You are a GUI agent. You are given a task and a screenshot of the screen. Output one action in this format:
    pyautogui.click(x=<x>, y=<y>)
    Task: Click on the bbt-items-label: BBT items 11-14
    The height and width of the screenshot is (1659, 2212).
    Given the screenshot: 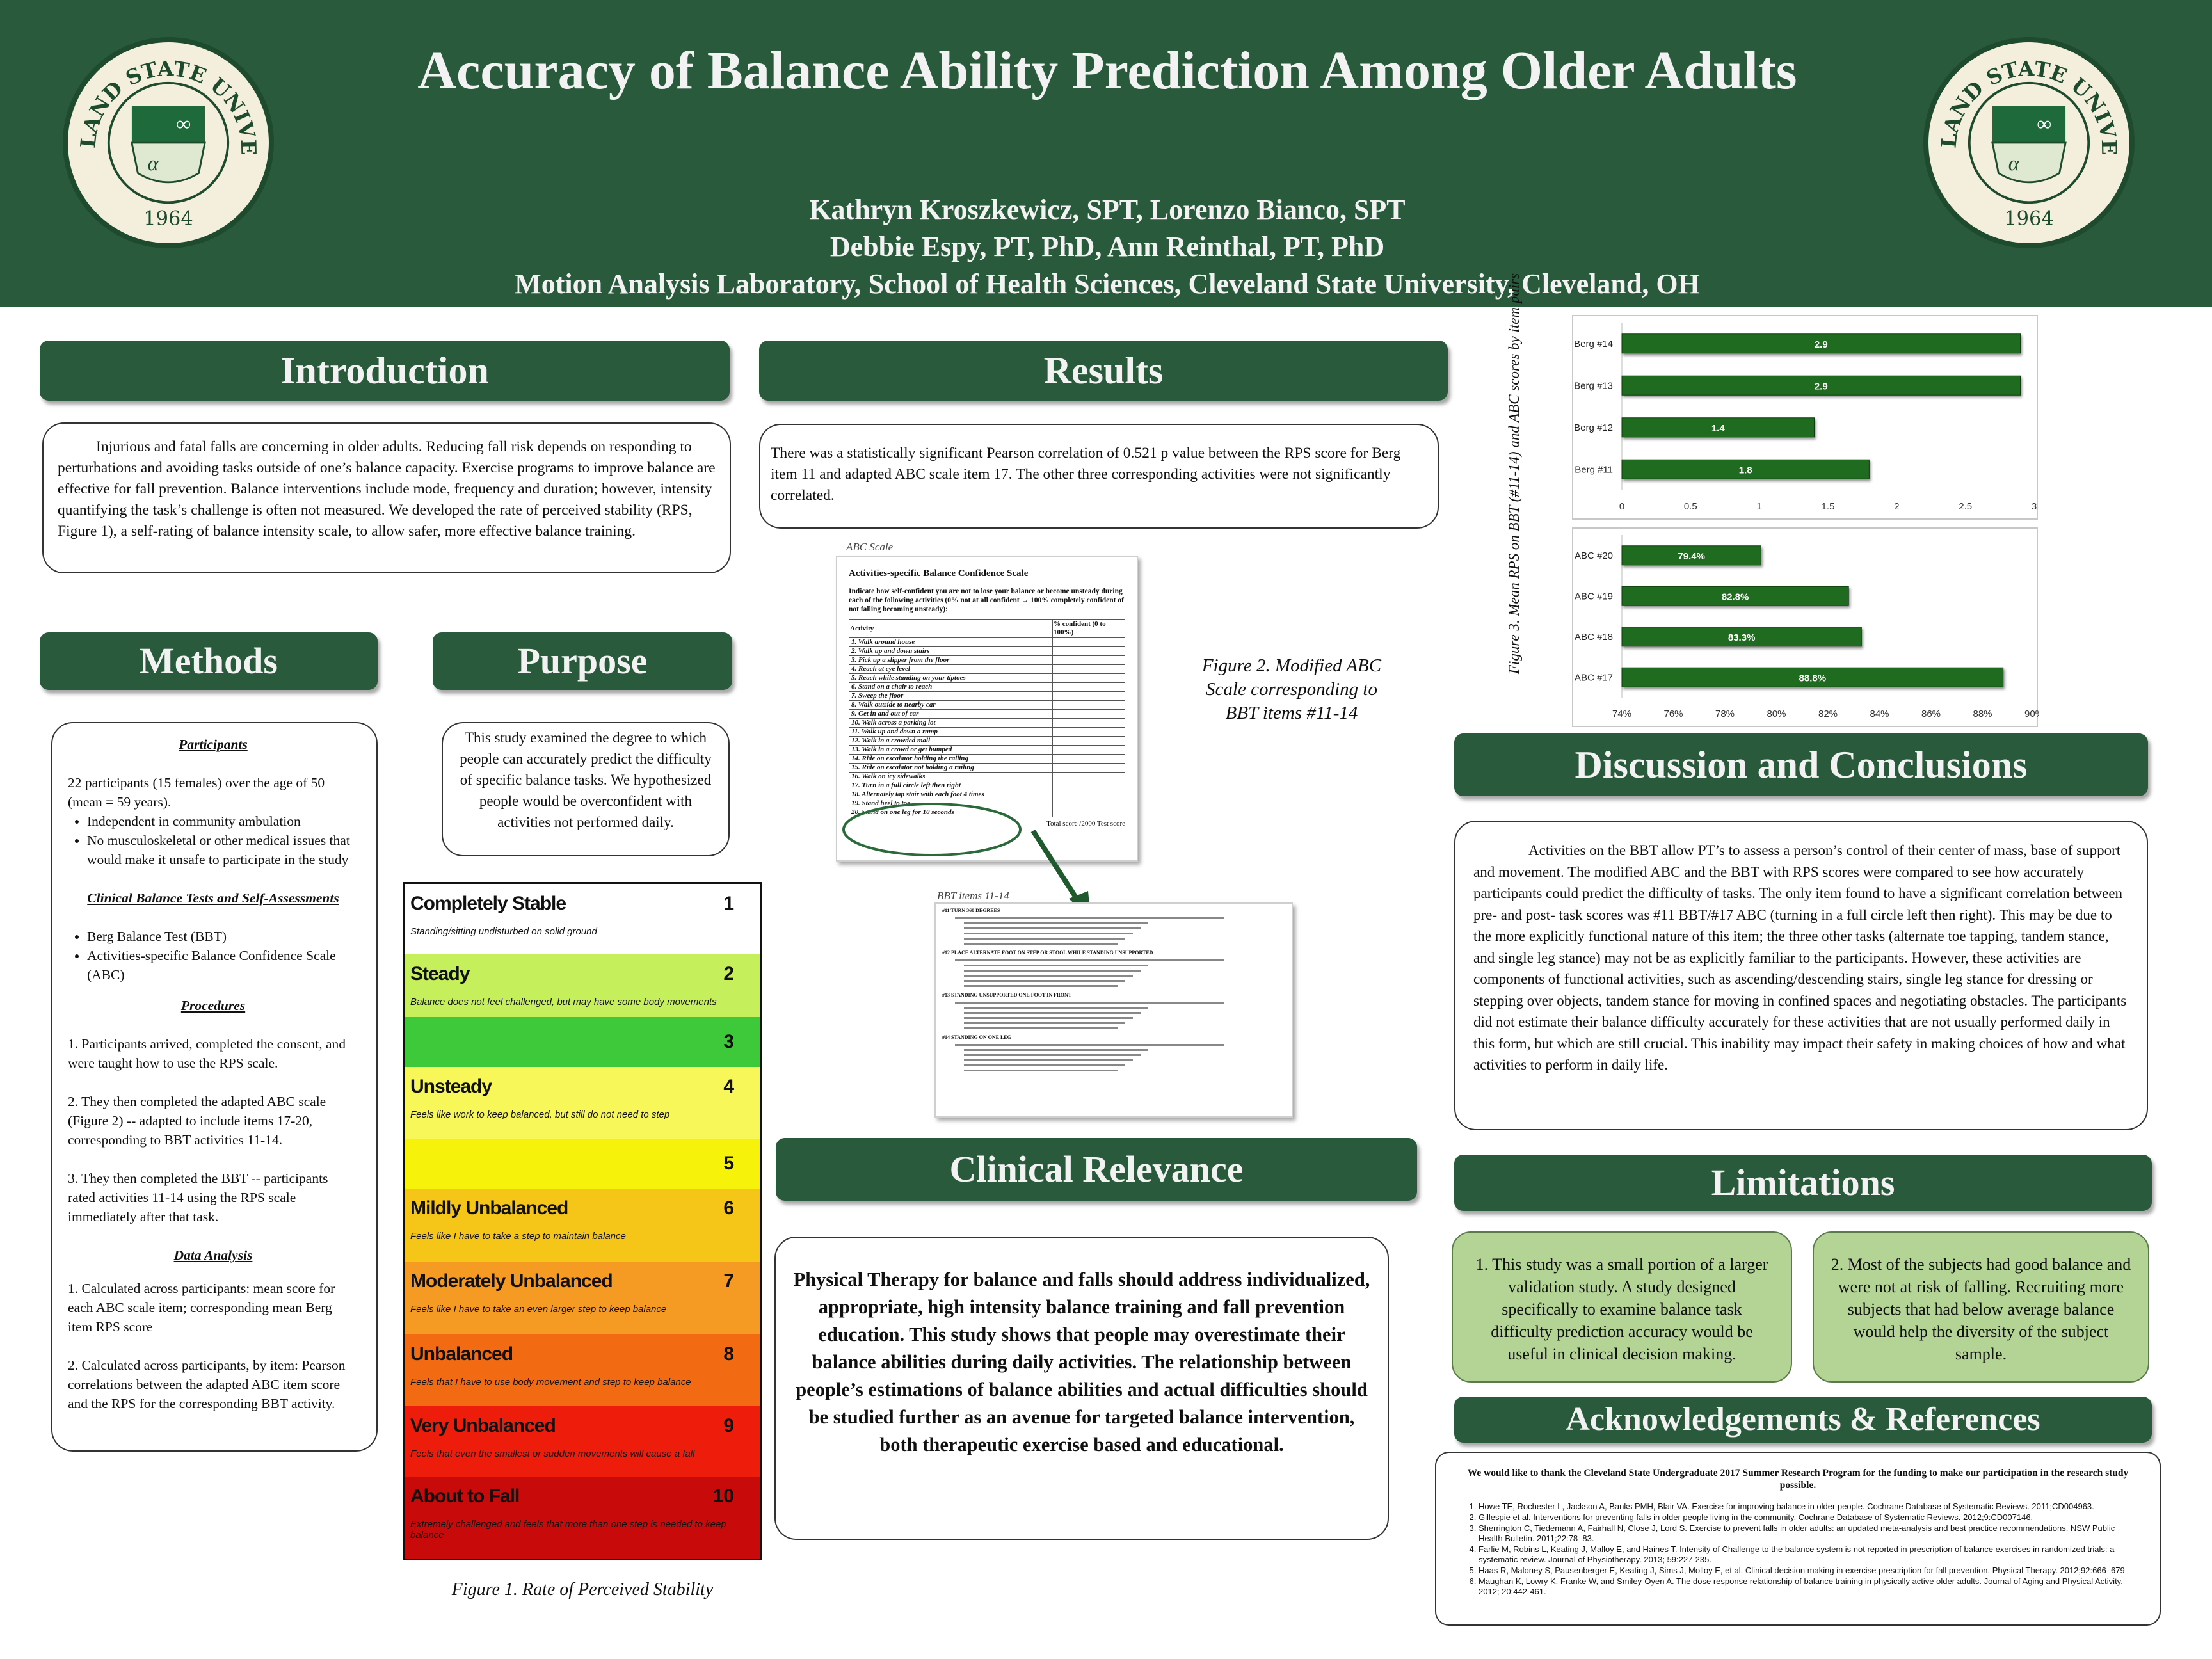 What is the action you would take?
    pyautogui.click(x=973, y=896)
    